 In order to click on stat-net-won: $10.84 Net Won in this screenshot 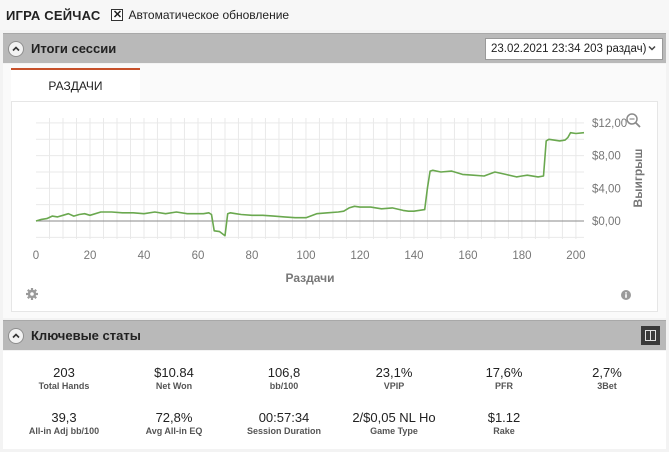, I will do `click(174, 378)`.